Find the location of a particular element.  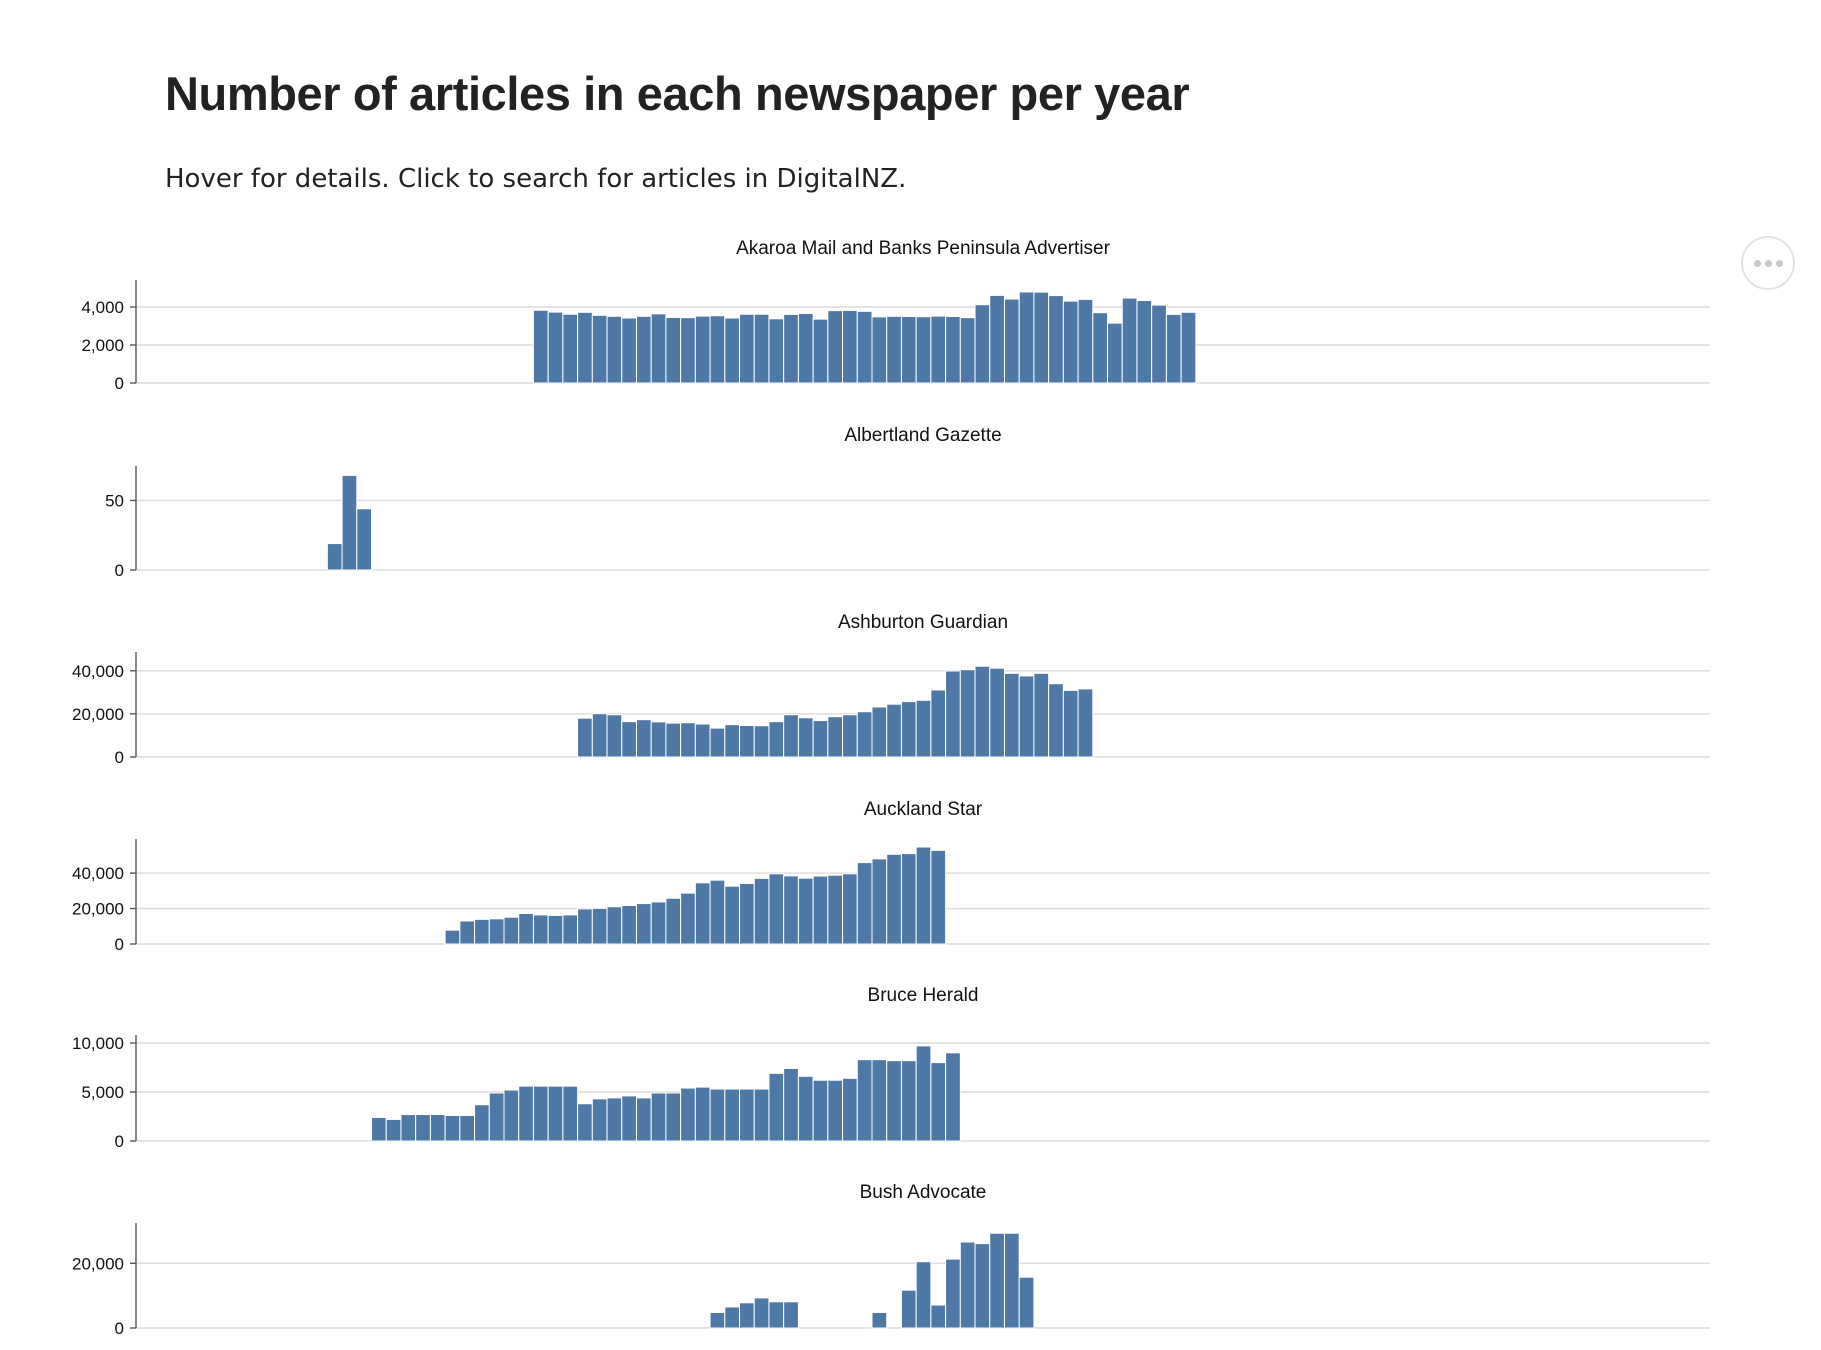

bar: Albertland Gazette — 1864: 44 is located at coordinates (364, 539).